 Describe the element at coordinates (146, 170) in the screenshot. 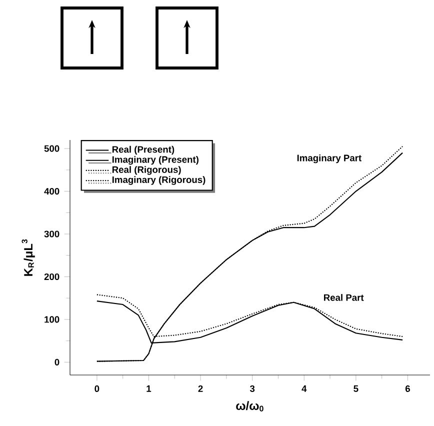

I see `legend-label: Real (Rigorous)` at that location.